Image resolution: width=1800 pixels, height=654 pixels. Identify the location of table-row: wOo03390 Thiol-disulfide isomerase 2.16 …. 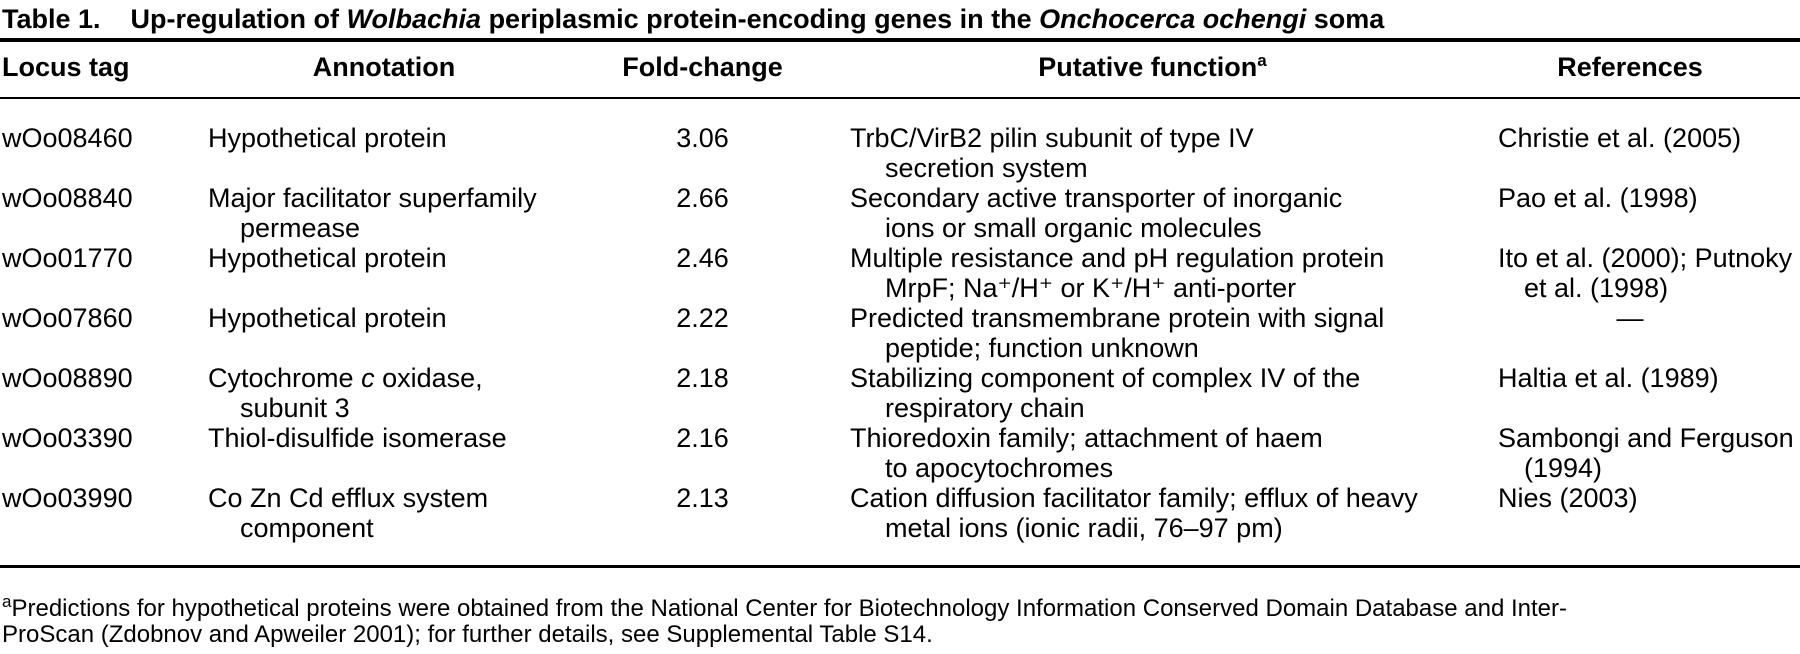
(900, 453).